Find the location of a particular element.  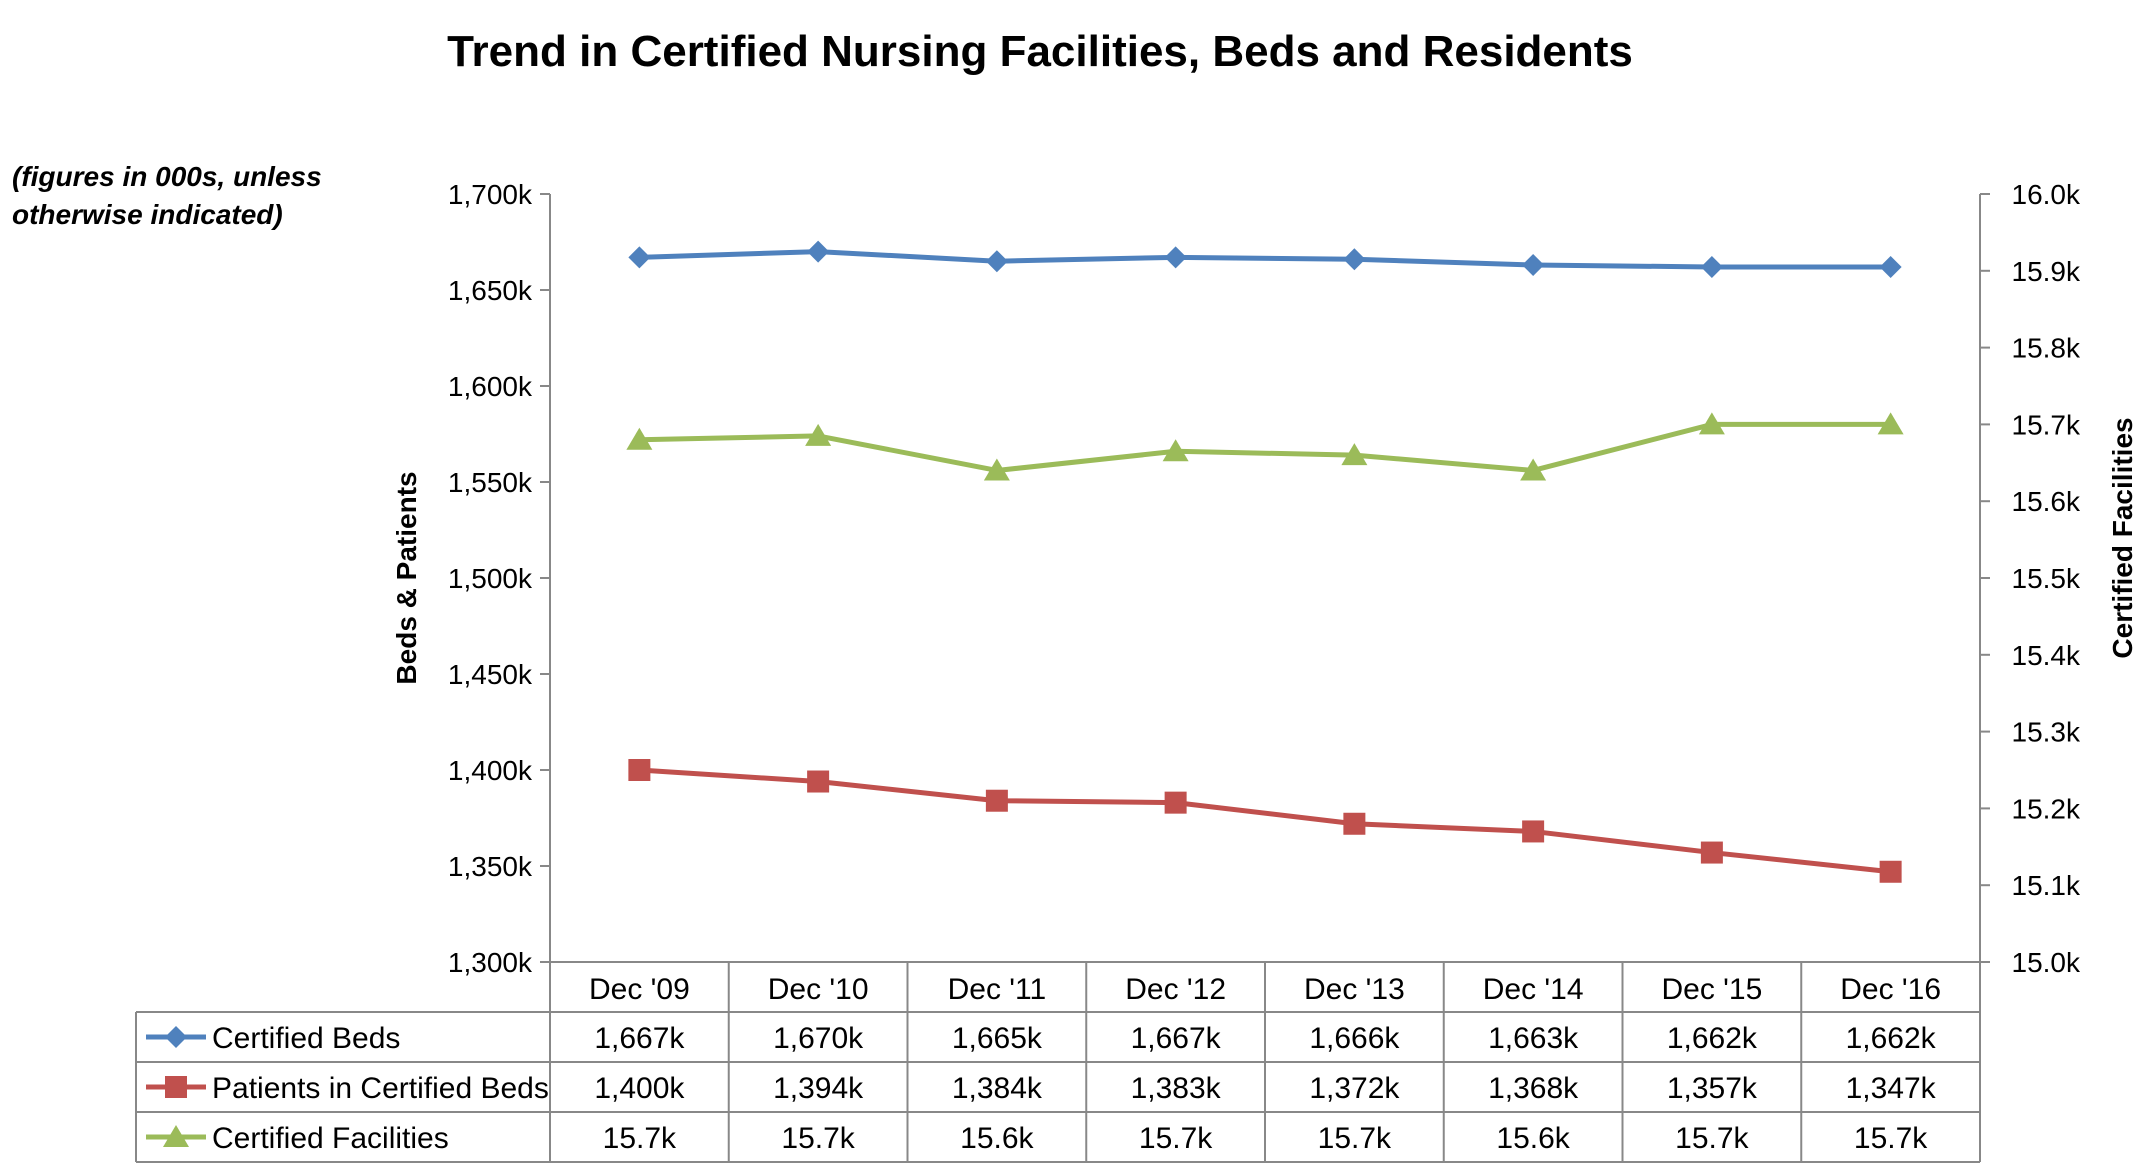

data-label: 1,400k is located at coordinates (639, 1088).